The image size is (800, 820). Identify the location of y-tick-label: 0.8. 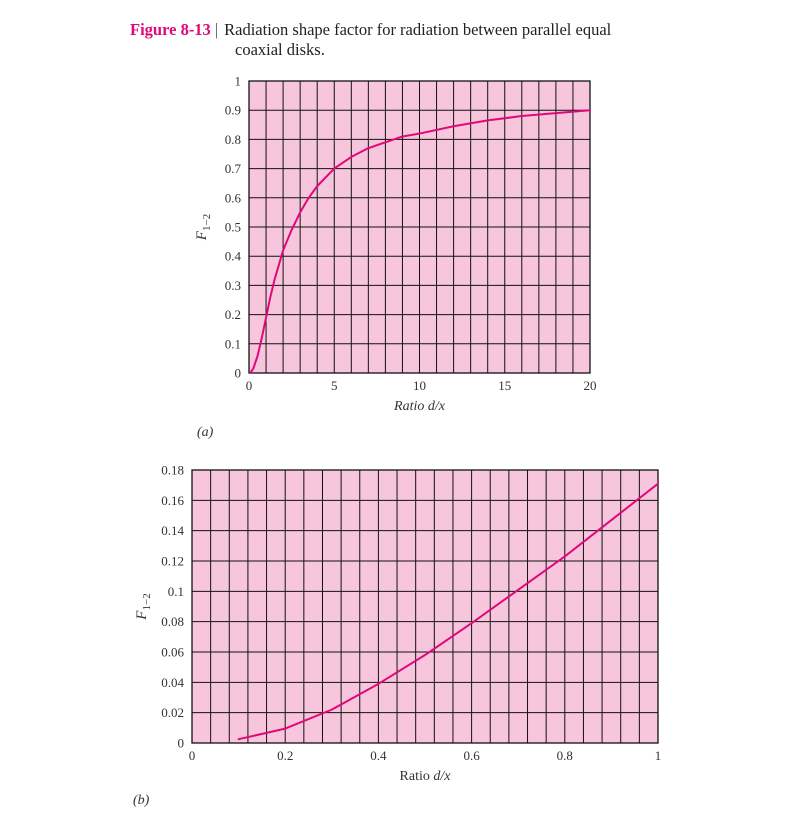
(233, 139).